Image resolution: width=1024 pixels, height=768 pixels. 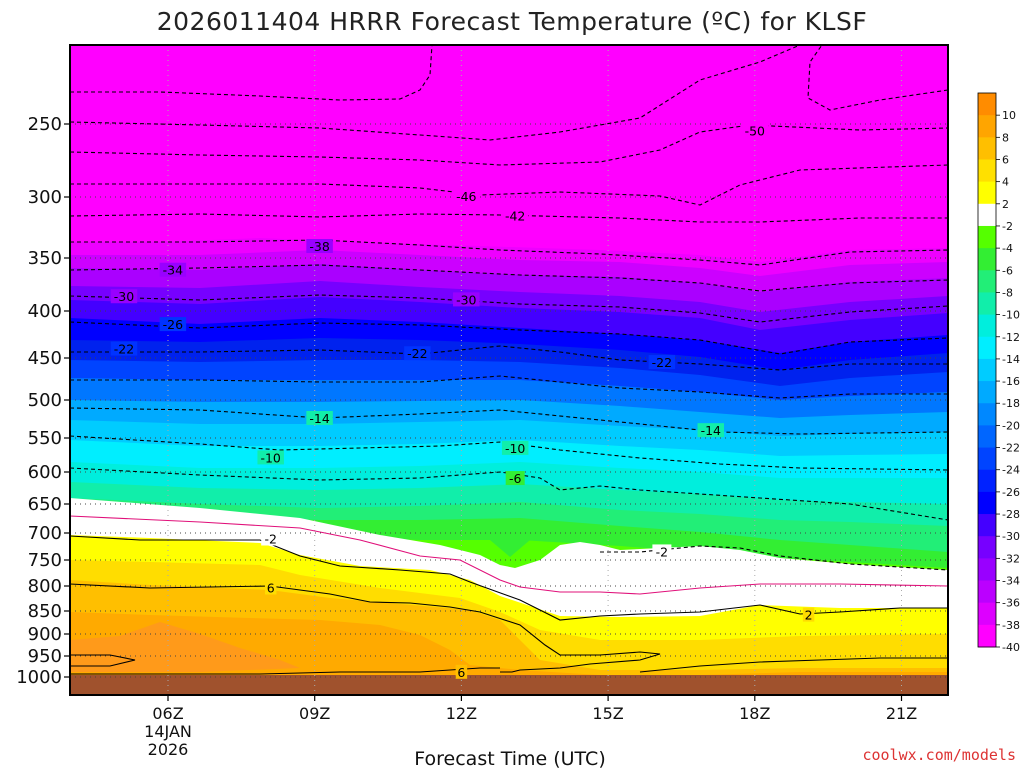 I want to click on contour-minus-54b, so click(x=877, y=78).